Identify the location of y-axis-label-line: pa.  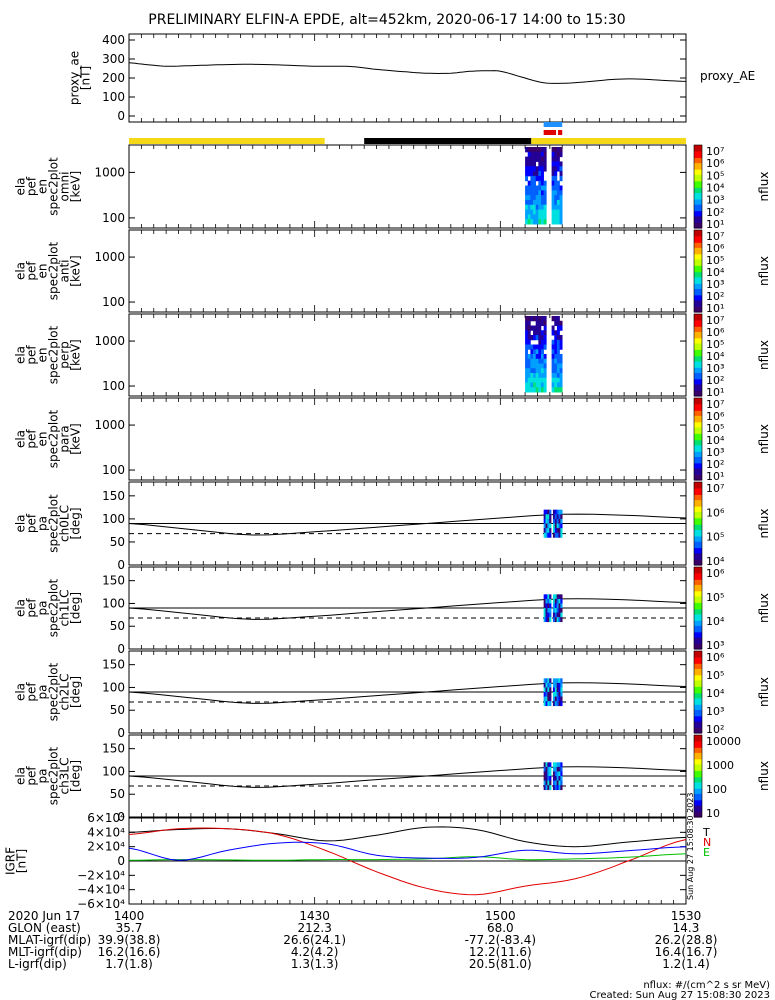
(43, 608).